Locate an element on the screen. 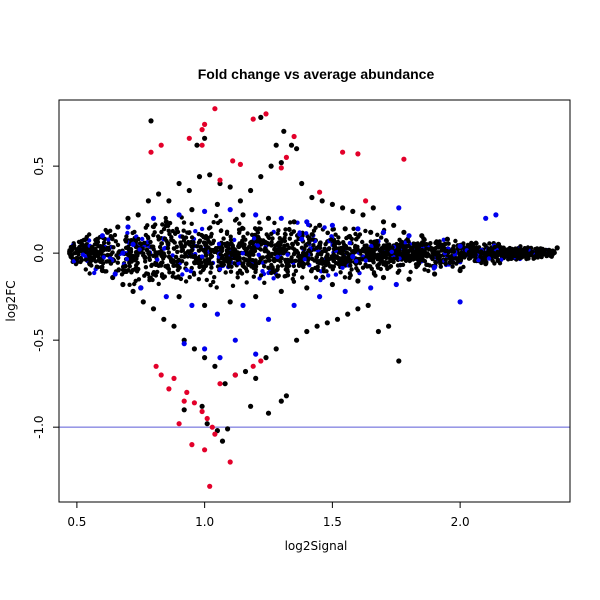  y-tick-label: 0.0 is located at coordinates (39, 253).